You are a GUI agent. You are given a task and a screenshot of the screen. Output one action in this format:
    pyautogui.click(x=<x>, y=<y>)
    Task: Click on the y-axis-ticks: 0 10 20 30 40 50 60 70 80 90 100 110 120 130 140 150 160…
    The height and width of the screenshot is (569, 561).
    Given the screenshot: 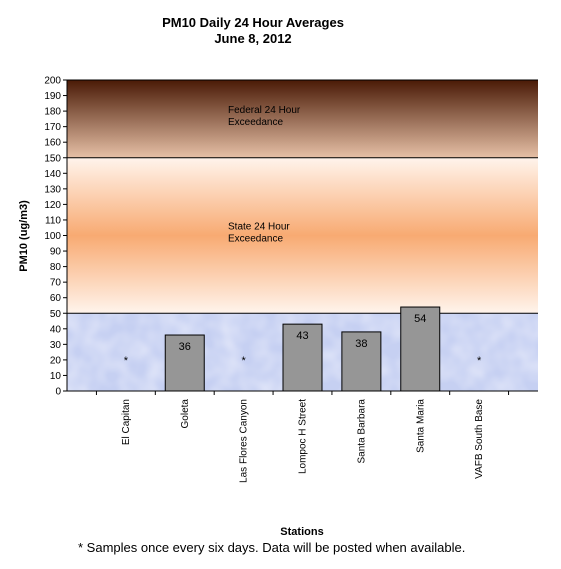 What is the action you would take?
    pyautogui.click(x=55, y=237)
    